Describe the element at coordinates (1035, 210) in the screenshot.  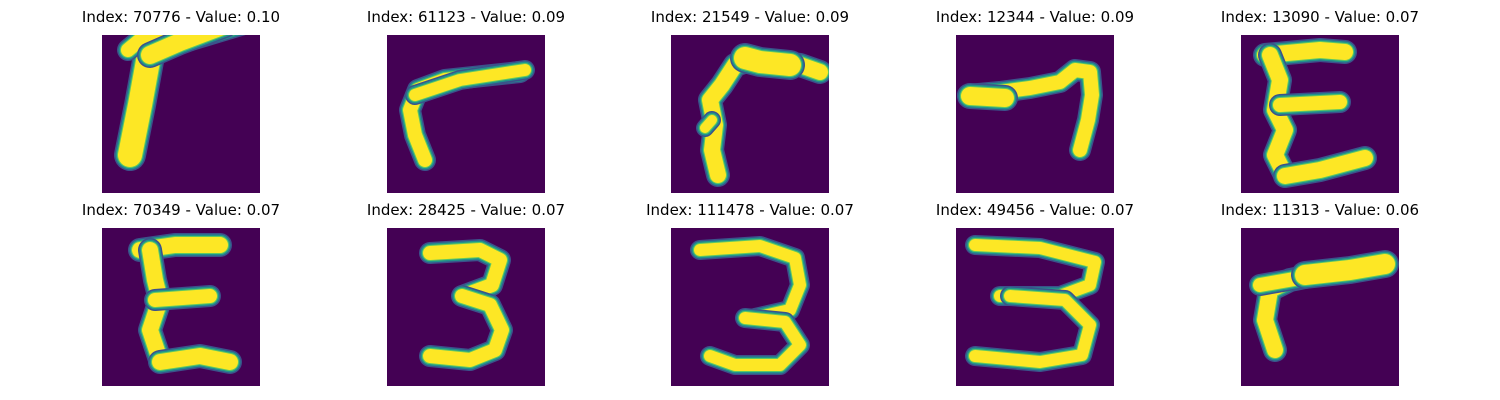
I see `panel-title: Index: 49456 - Value: 0.07` at that location.